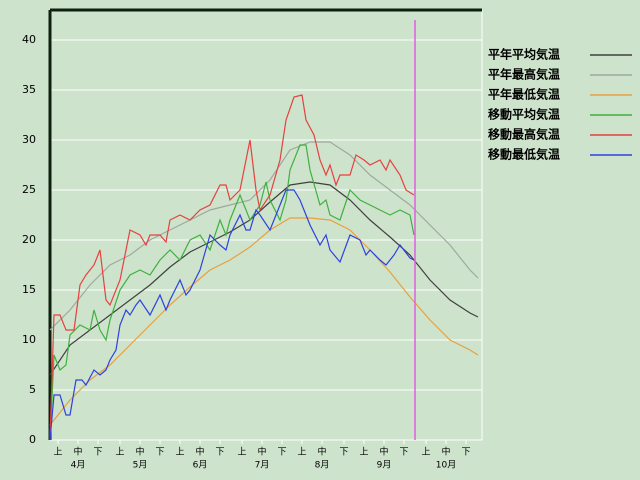 The height and width of the screenshot is (480, 640). What do you see at coordinates (29, 189) in the screenshot?
I see `y-tick-label: 25` at bounding box center [29, 189].